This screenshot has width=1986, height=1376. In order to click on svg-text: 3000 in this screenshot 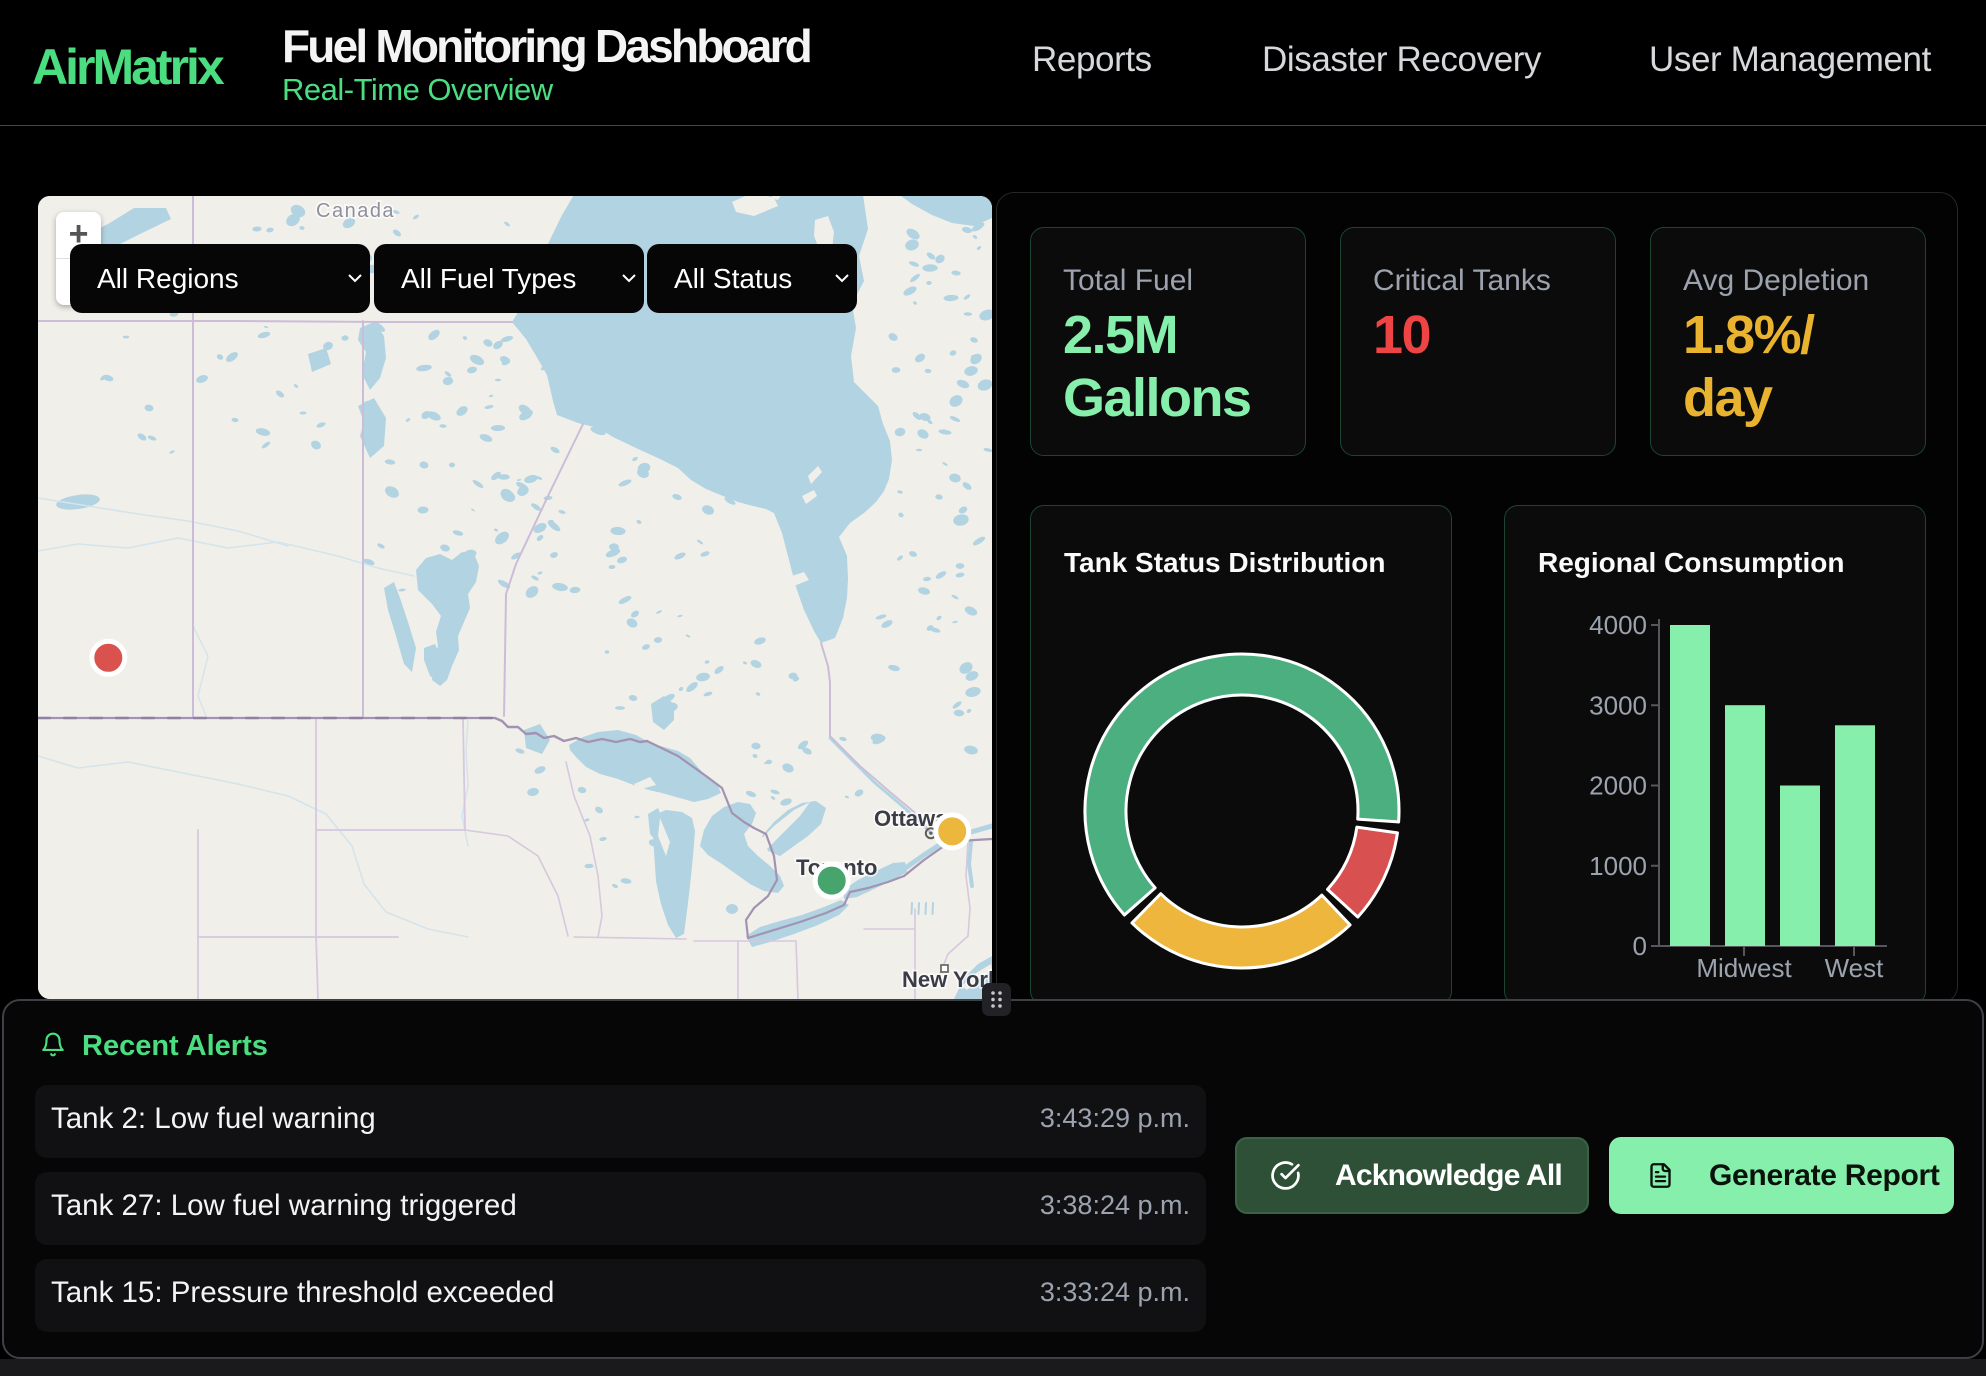, I will do `click(1618, 705)`.